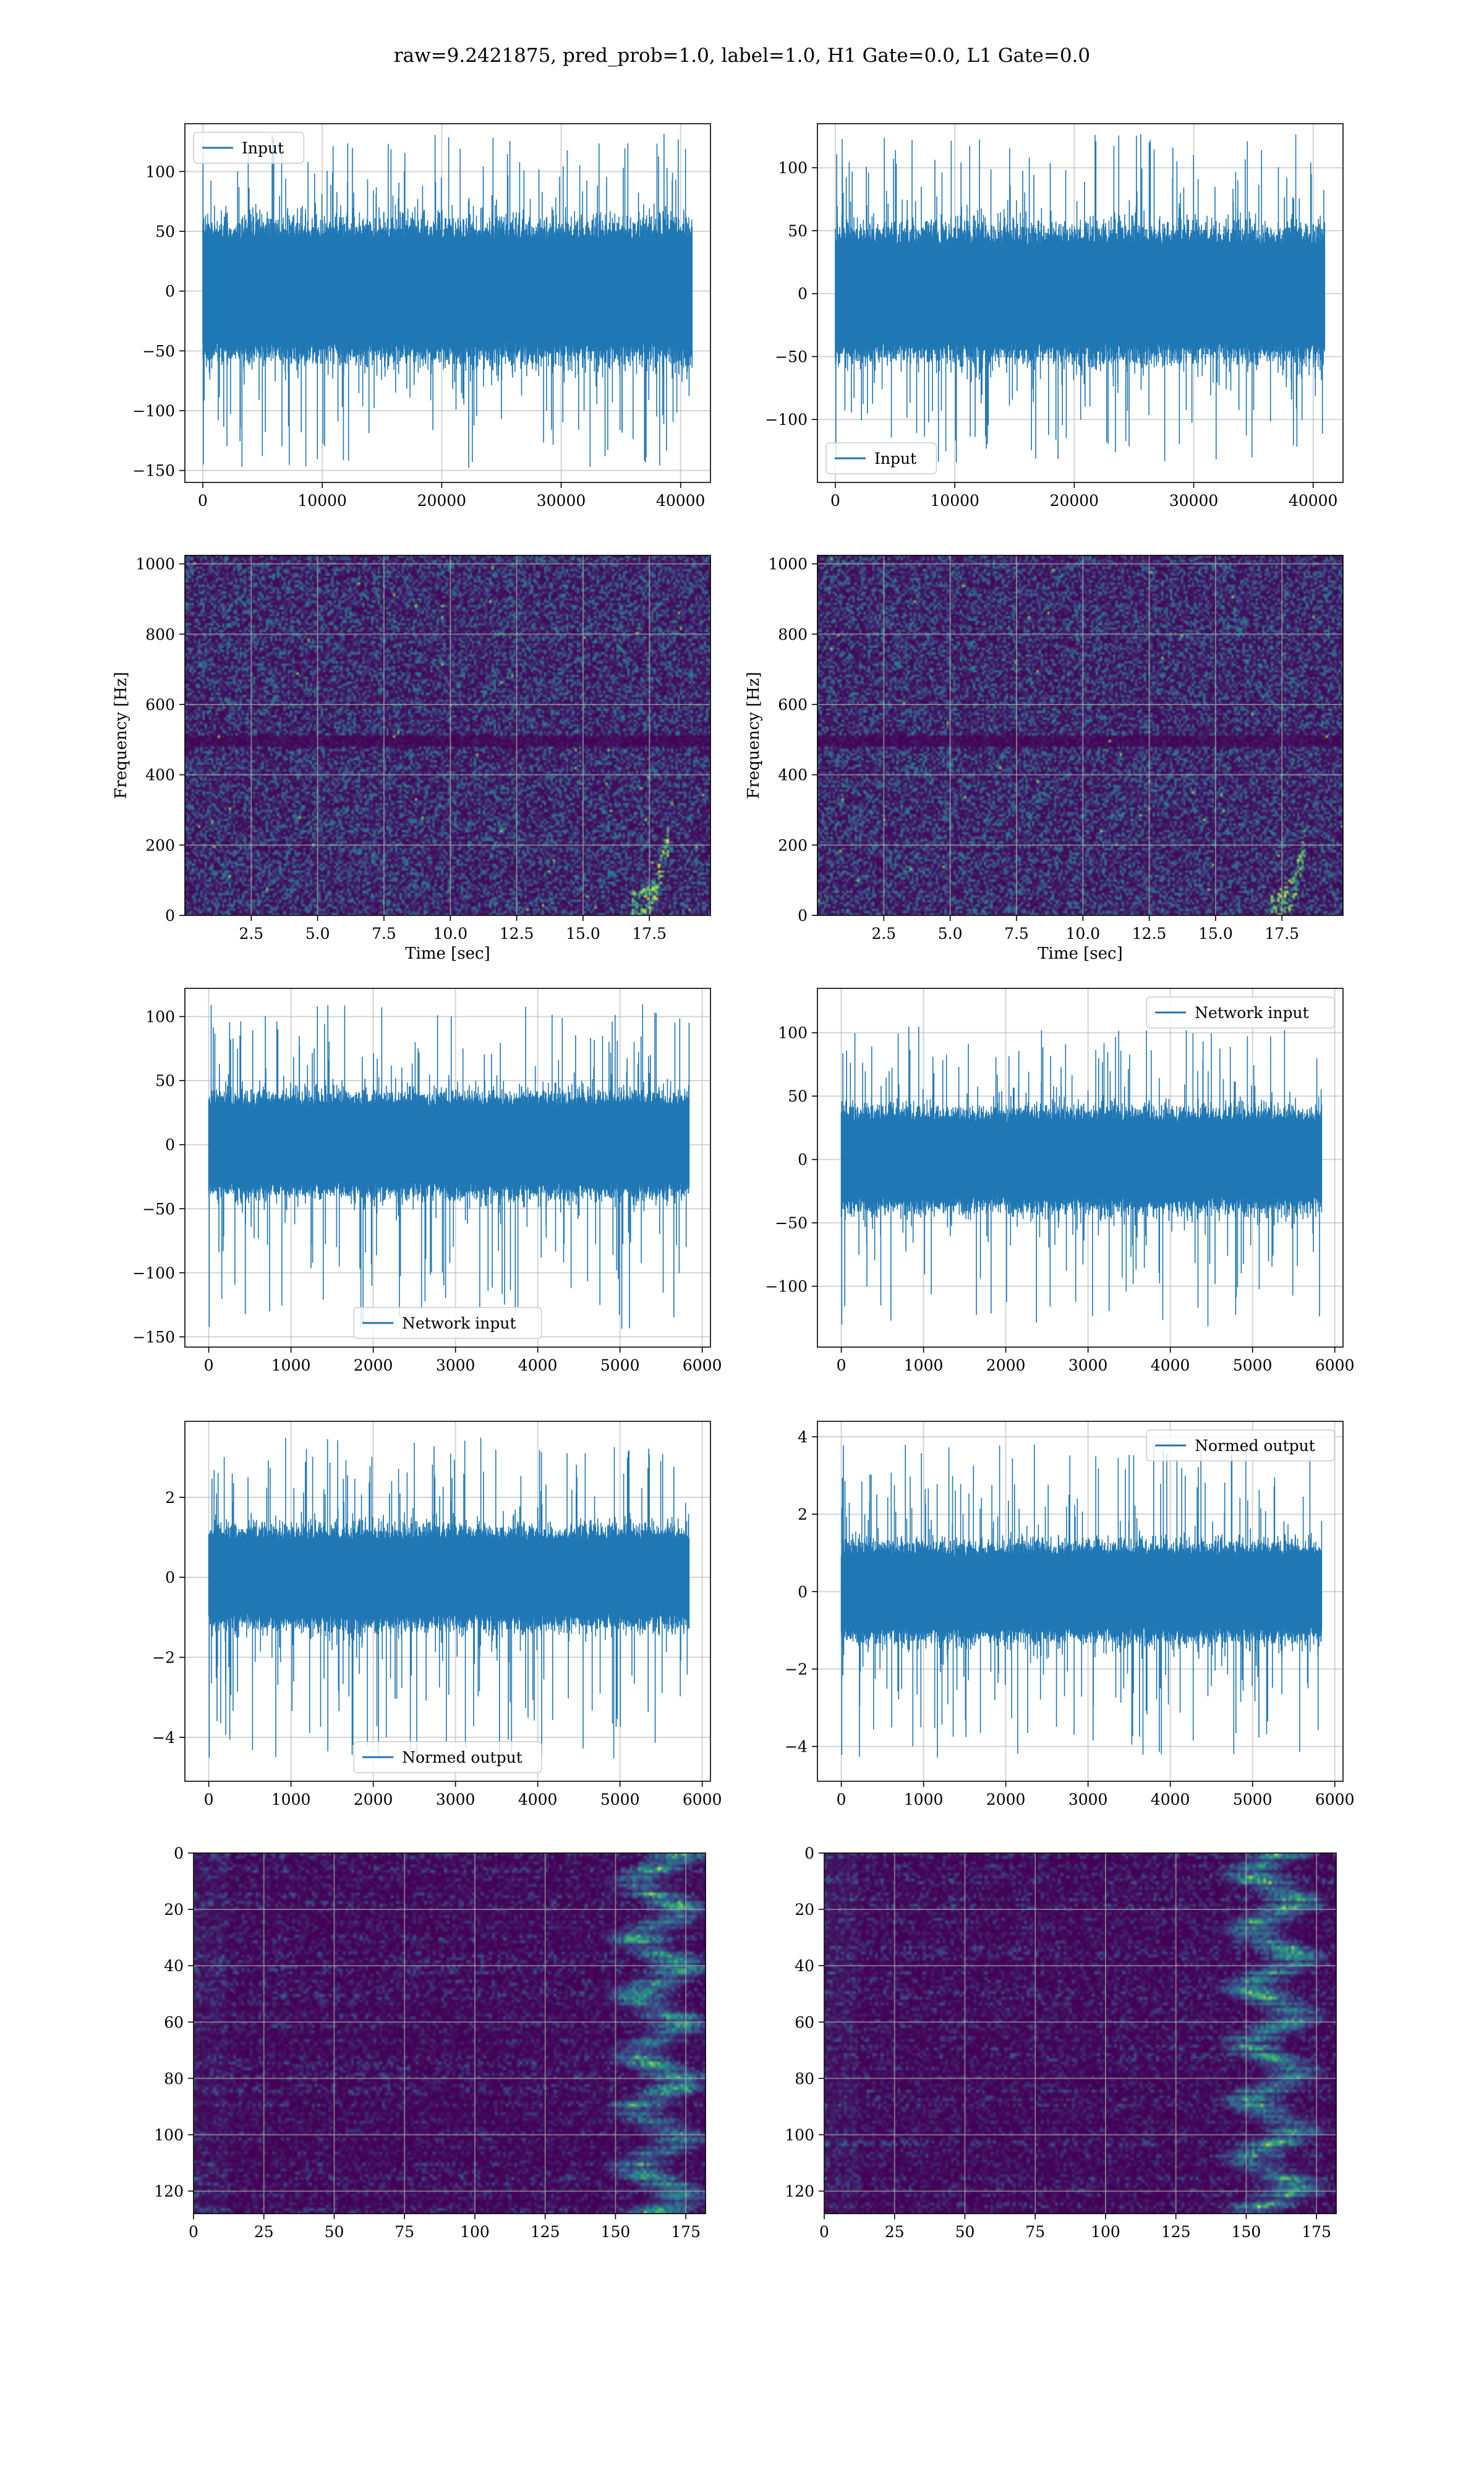 This screenshot has height=2474, width=1484. Describe the element at coordinates (1080, 735) in the screenshot. I see `heatmap-image` at that location.